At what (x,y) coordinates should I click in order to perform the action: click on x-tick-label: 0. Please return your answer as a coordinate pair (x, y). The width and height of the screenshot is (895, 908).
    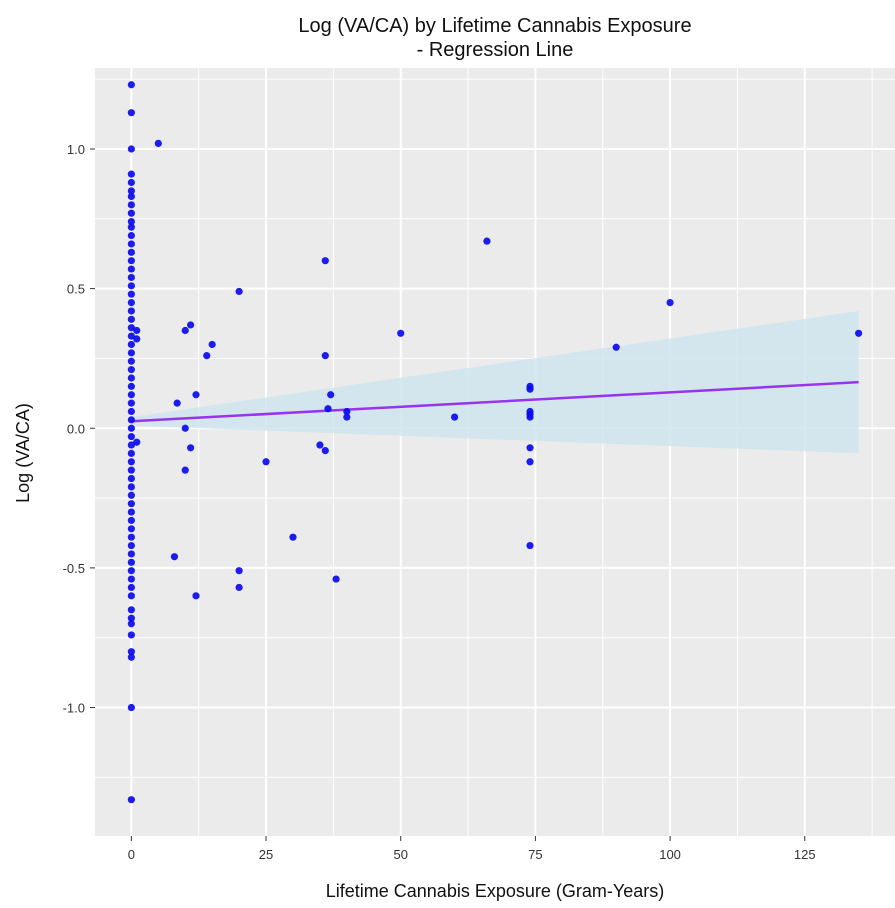
    Looking at the image, I should click on (131, 854).